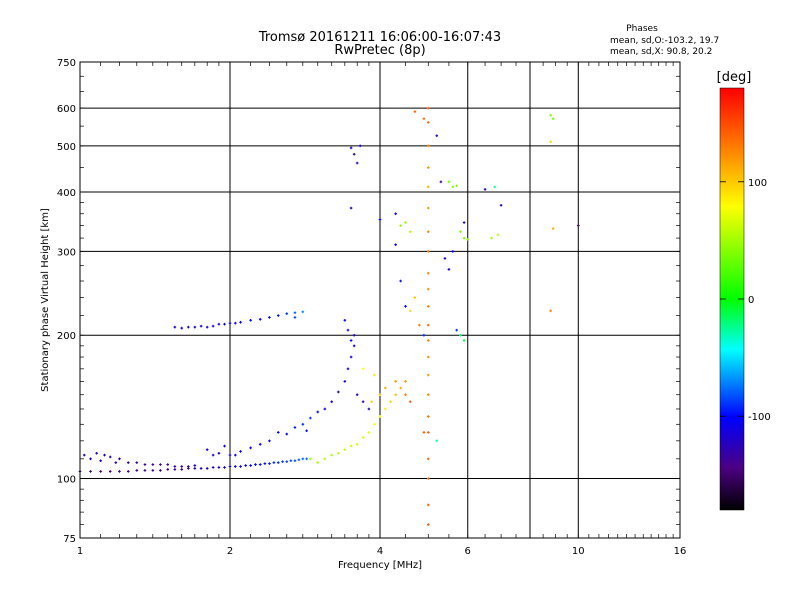 The height and width of the screenshot is (600, 800). I want to click on phases-x-line: mean, sd,X: 90.8, 20.2, so click(661, 52).